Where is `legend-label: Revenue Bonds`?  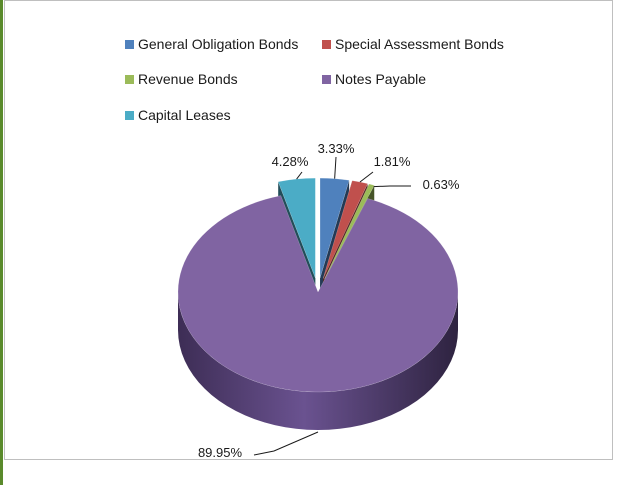 legend-label: Revenue Bonds is located at coordinates (188, 79).